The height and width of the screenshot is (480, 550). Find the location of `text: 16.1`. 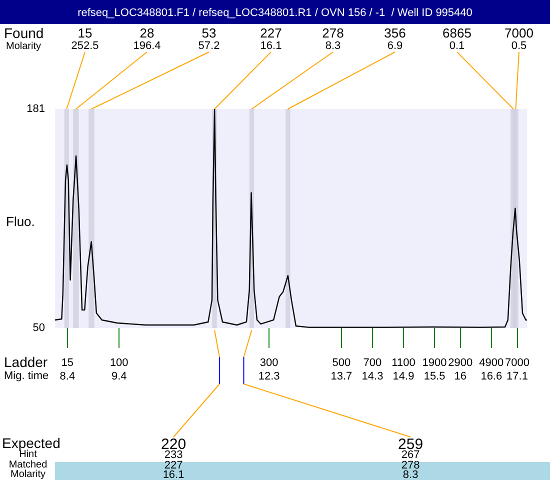

text: 16.1 is located at coordinates (173, 474).